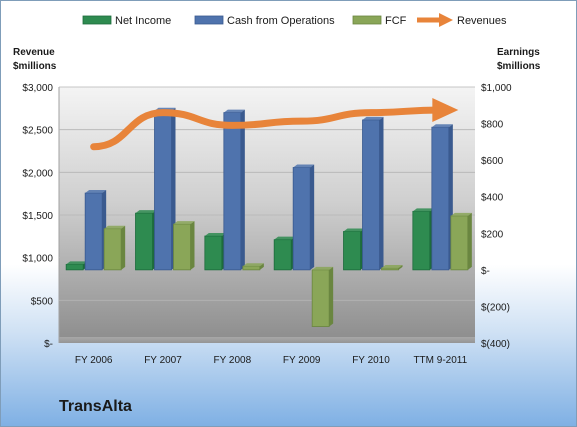  I want to click on category-label: FY 2006, so click(94, 360).